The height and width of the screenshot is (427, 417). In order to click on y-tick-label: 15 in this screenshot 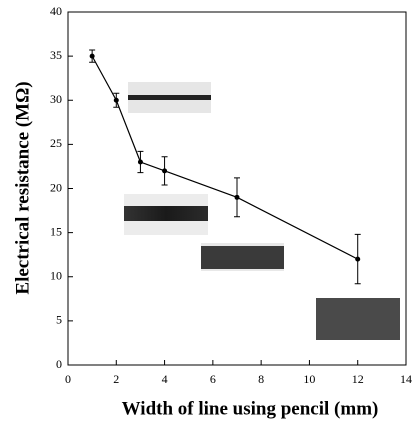, I will do `click(56, 231)`.